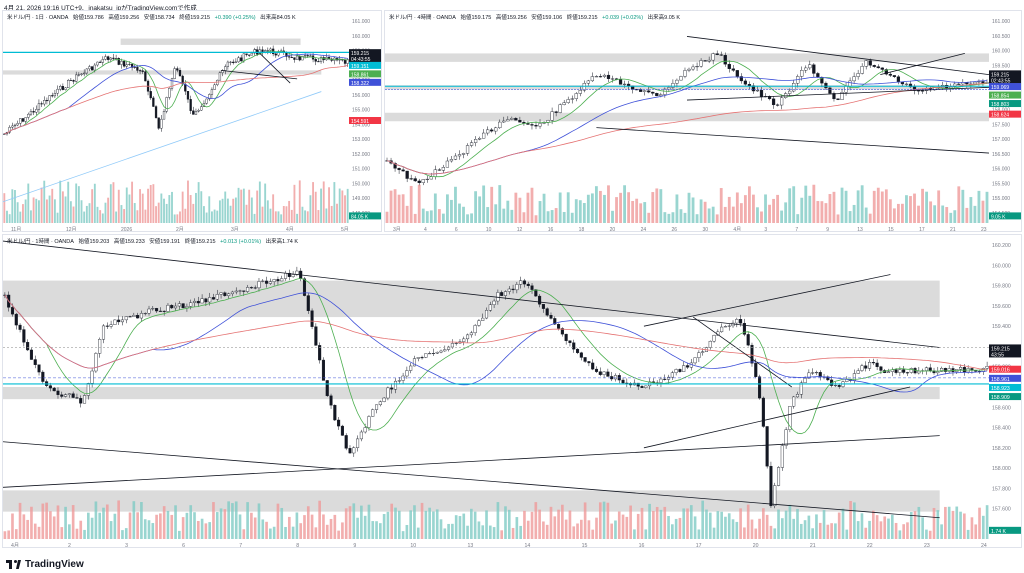 The width and height of the screenshot is (1024, 573). What do you see at coordinates (45, 564) in the screenshot?
I see `tradingview-branding: TradingView` at bounding box center [45, 564].